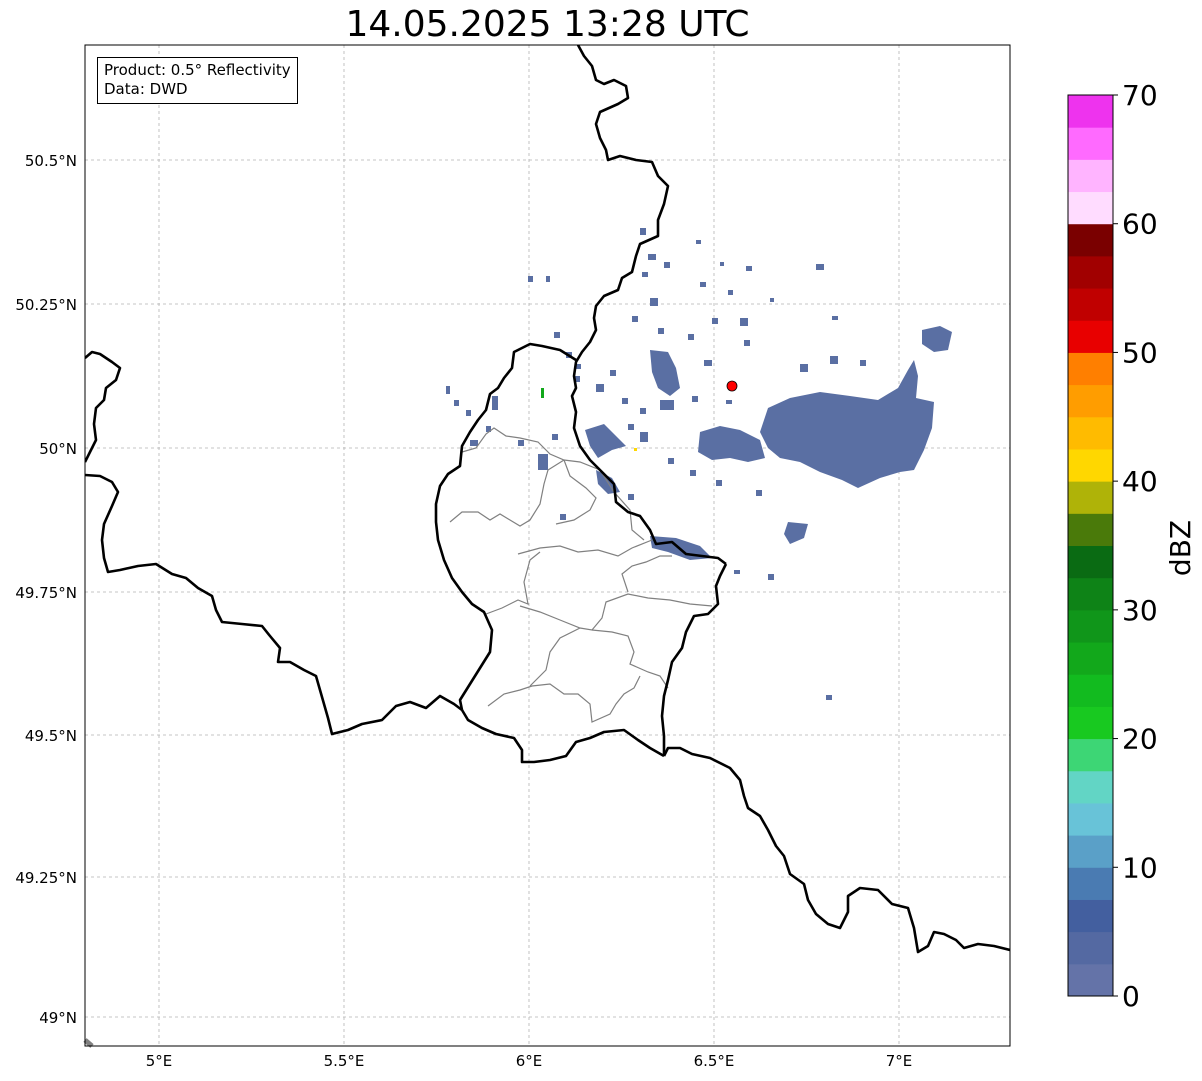 The image size is (1202, 1081). Describe the element at coordinates (1140, 610) in the screenshot. I see `colorbar-tick-label: 30` at that location.